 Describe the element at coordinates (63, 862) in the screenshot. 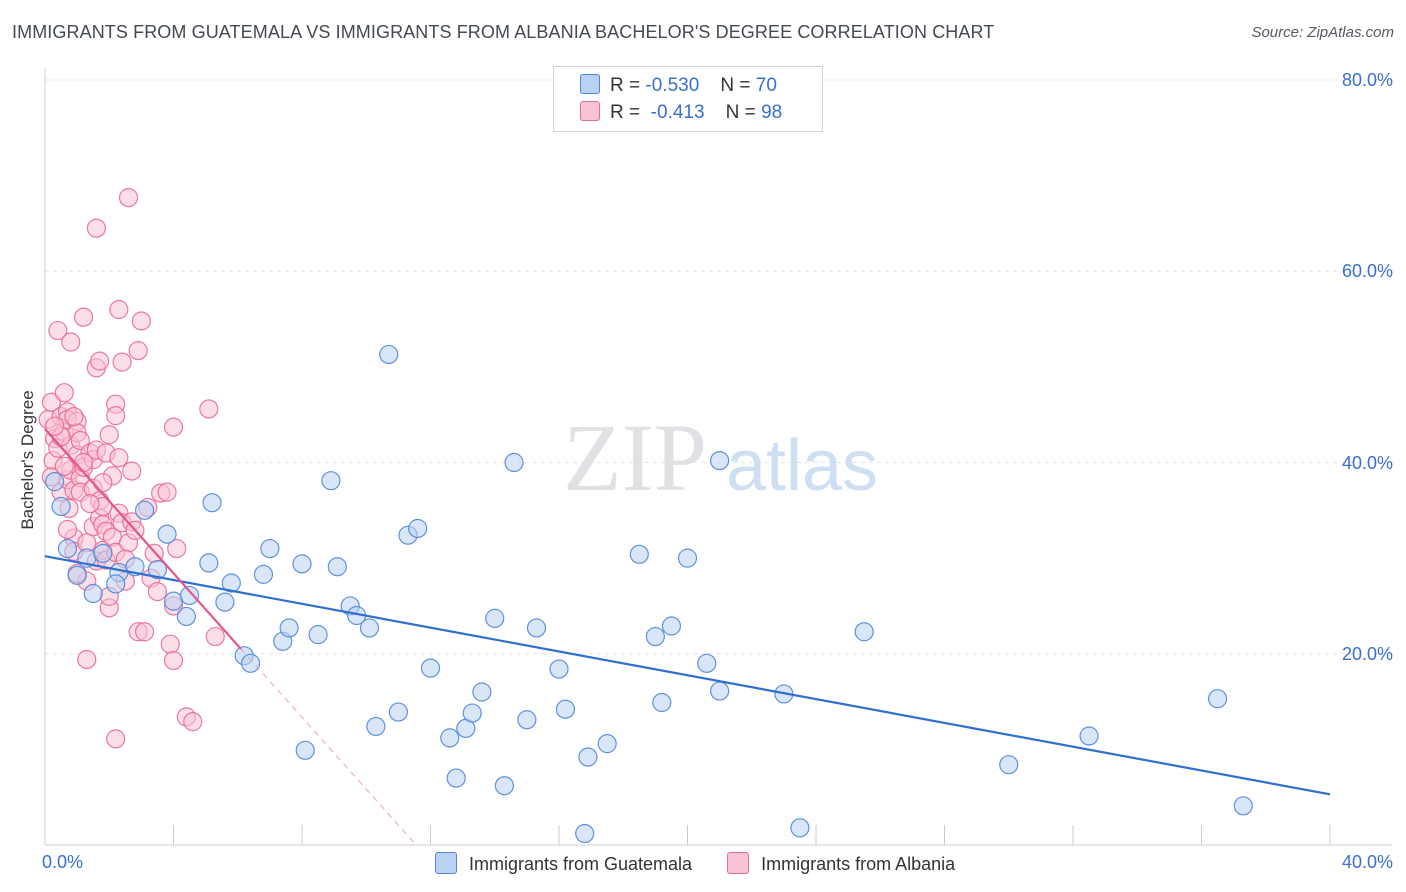

I see `x-tick-label-start: 0.0%` at that location.